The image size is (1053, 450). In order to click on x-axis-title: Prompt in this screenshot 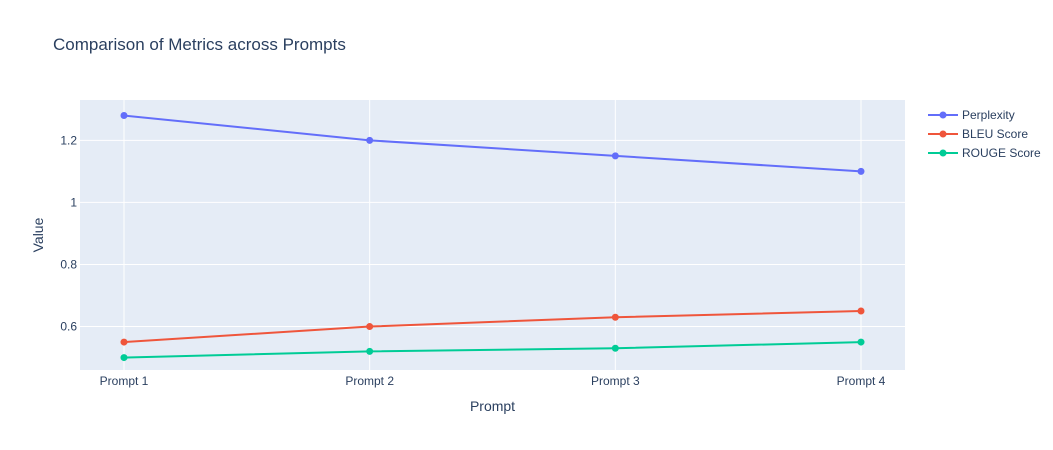, I will do `click(492, 406)`.